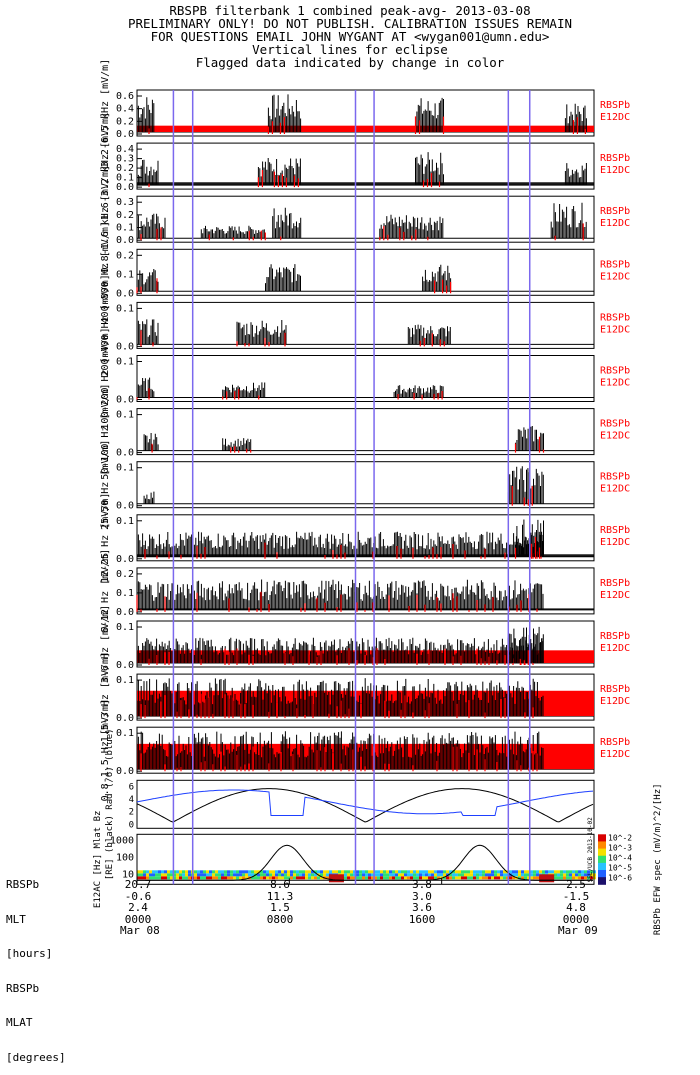 The width and height of the screenshot is (700, 1075). What do you see at coordinates (365, 128) in the screenshot?
I see `baseline-fill` at bounding box center [365, 128].